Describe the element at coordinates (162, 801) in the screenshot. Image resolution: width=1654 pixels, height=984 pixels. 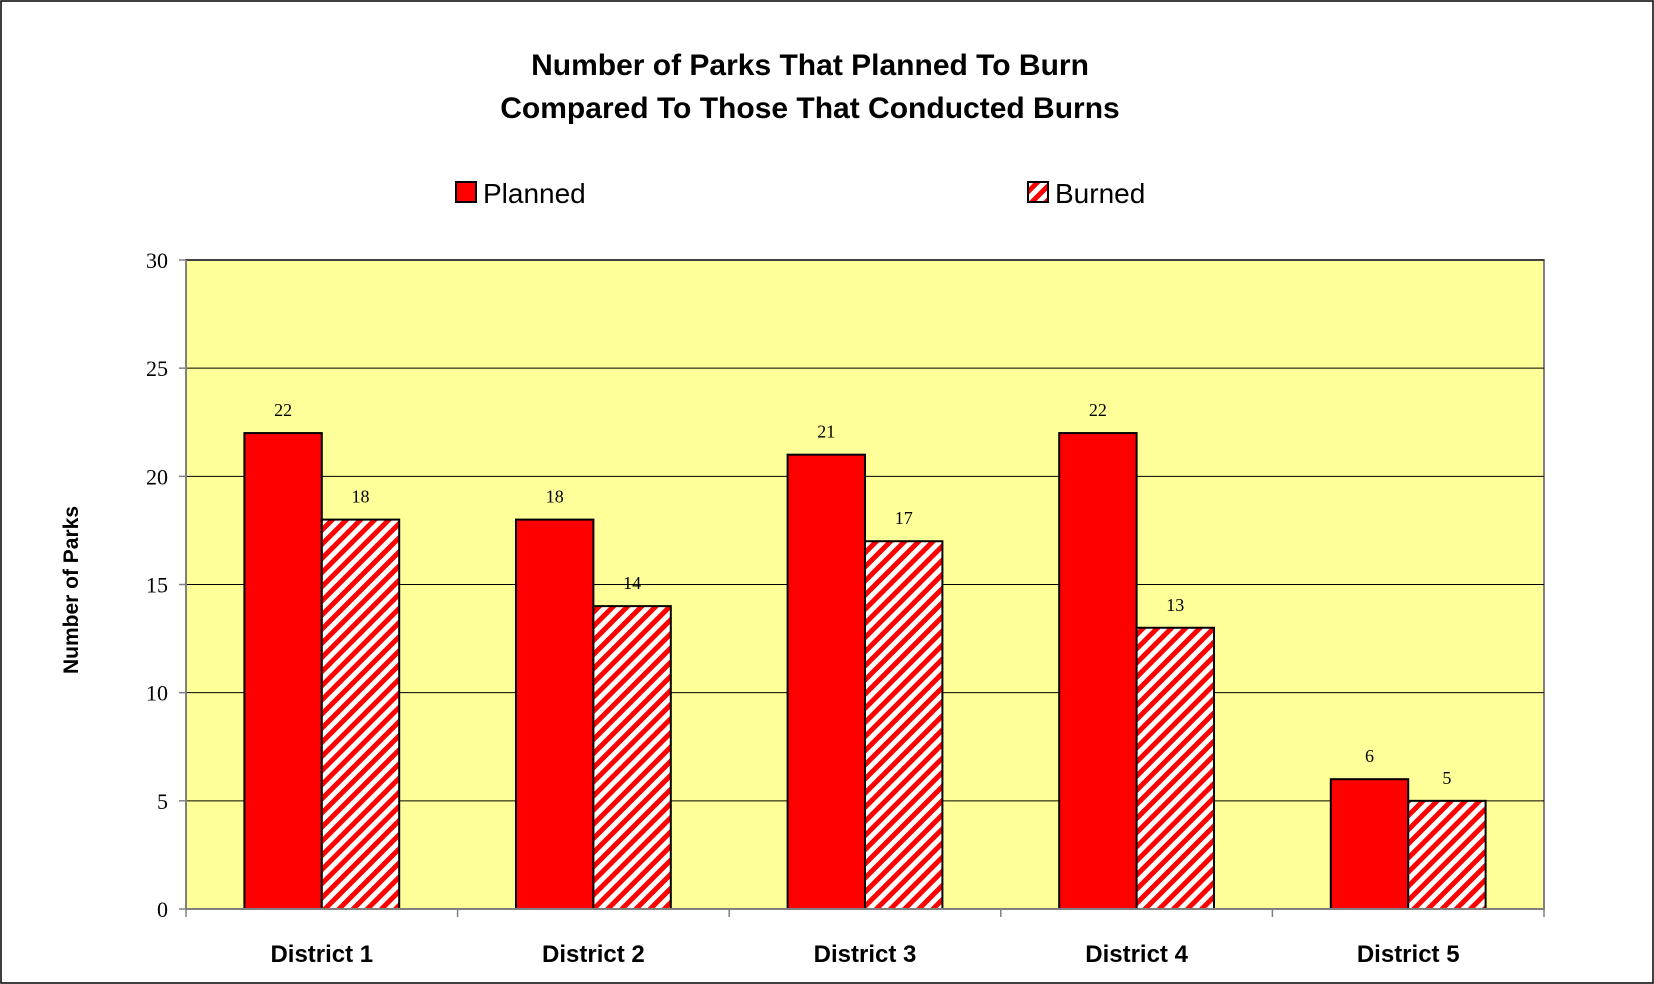
I see `y-tick-label-5: 5` at that location.